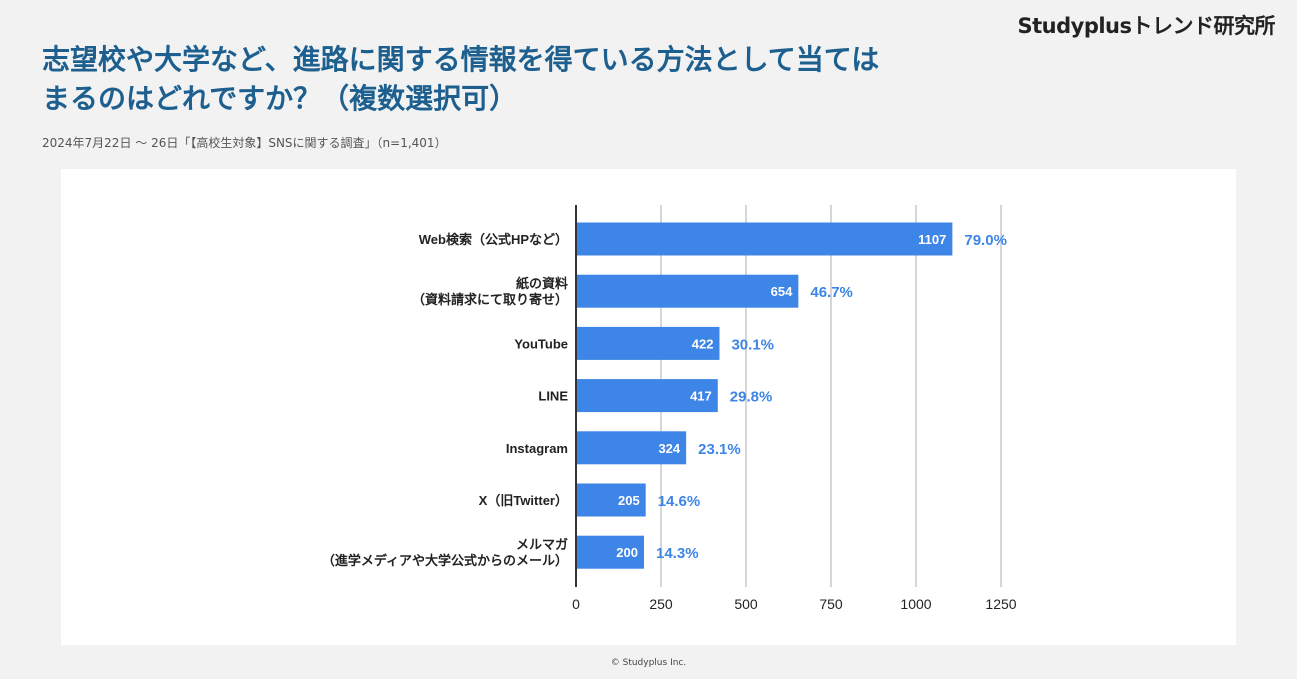 Image resolution: width=1297 pixels, height=679 pixels. What do you see at coordinates (669, 448) in the screenshot?
I see `bar-value-label: 324` at bounding box center [669, 448].